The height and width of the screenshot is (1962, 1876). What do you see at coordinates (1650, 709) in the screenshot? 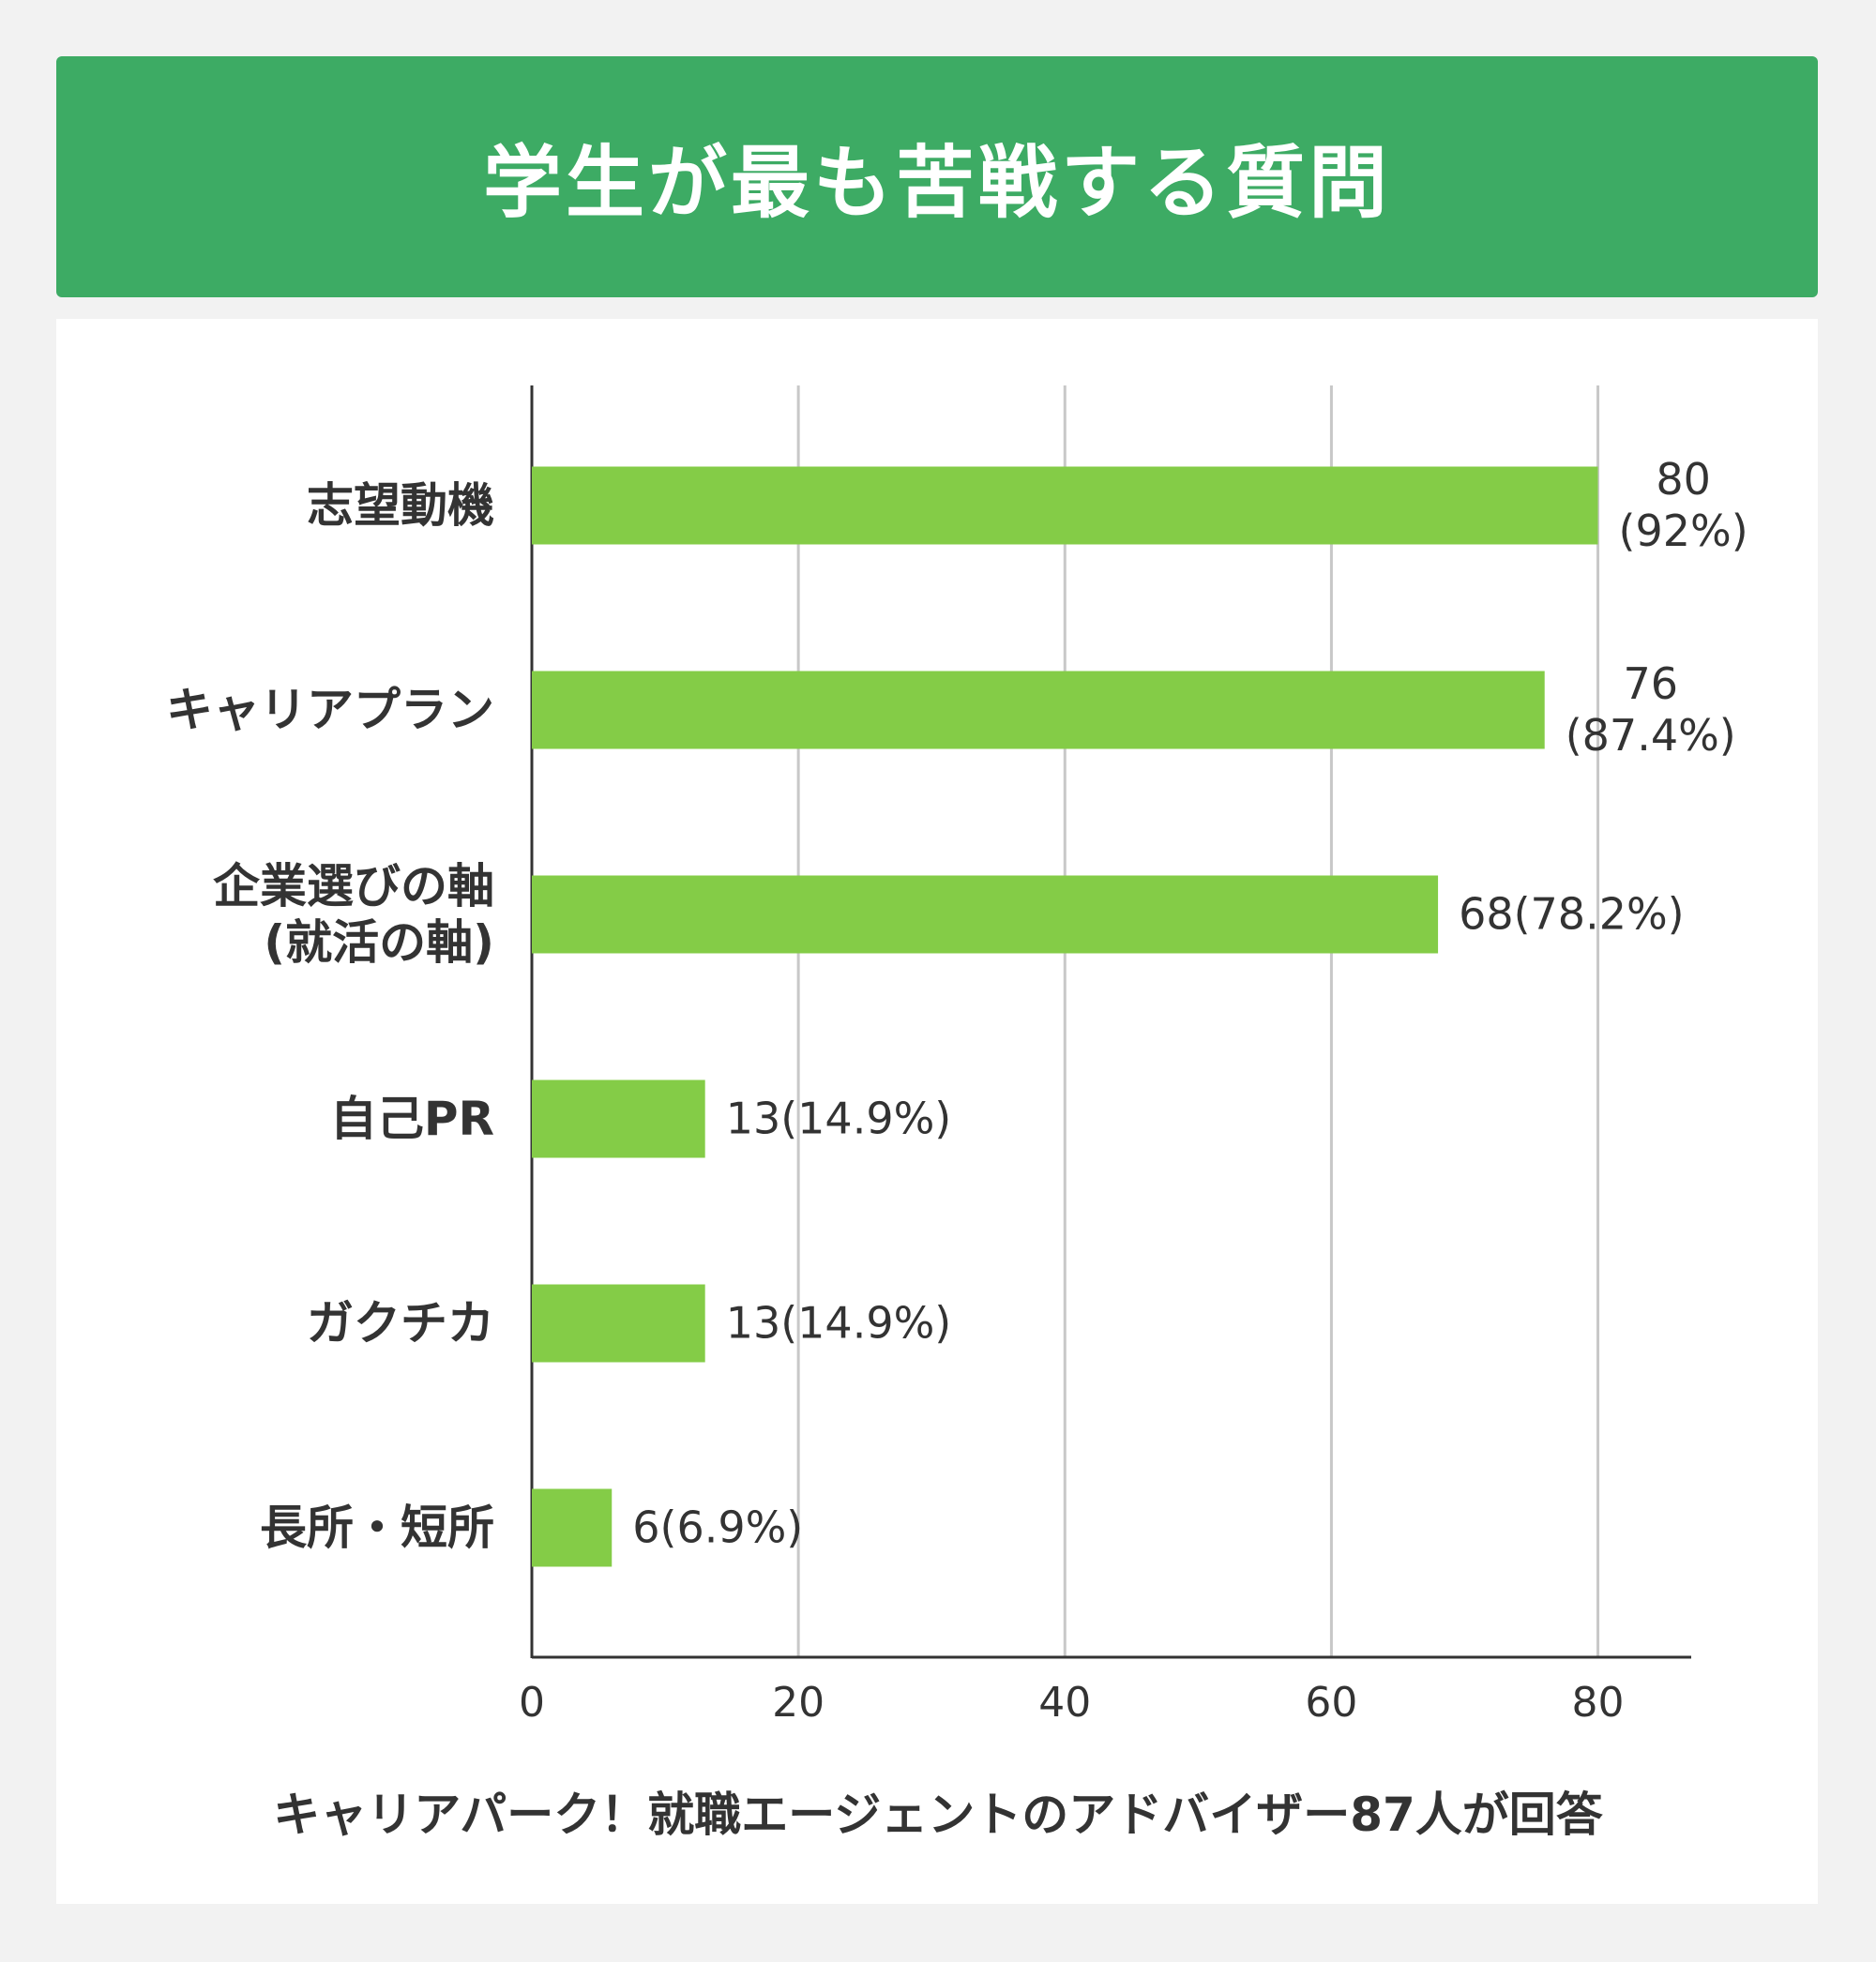
I see `value-label: 76 (87.4%)` at bounding box center [1650, 709].